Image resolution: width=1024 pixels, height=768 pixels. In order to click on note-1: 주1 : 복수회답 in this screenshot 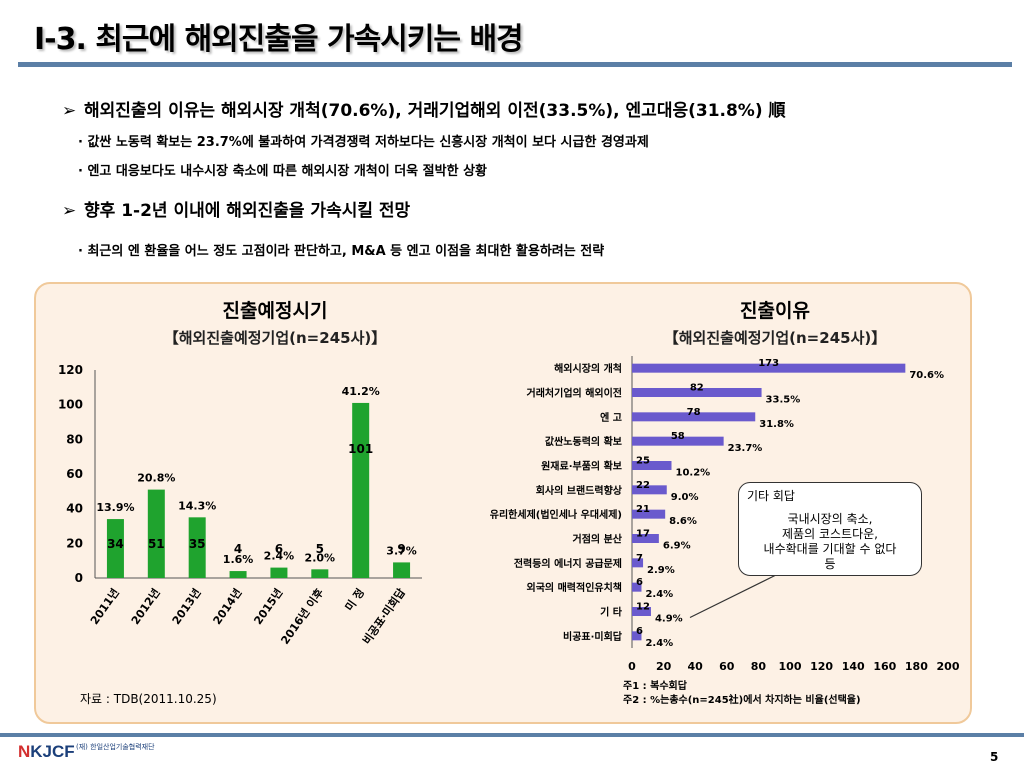, I will do `click(655, 686)`.